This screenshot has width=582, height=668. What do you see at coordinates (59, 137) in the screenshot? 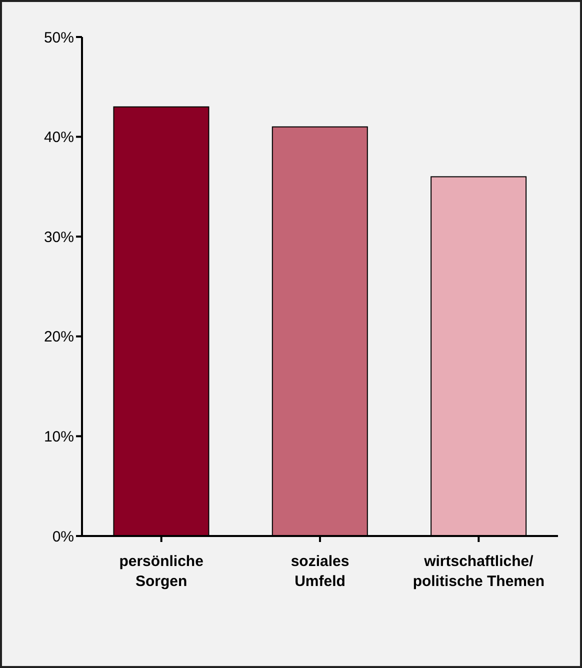
I see `y-tick-label: 40%` at bounding box center [59, 137].